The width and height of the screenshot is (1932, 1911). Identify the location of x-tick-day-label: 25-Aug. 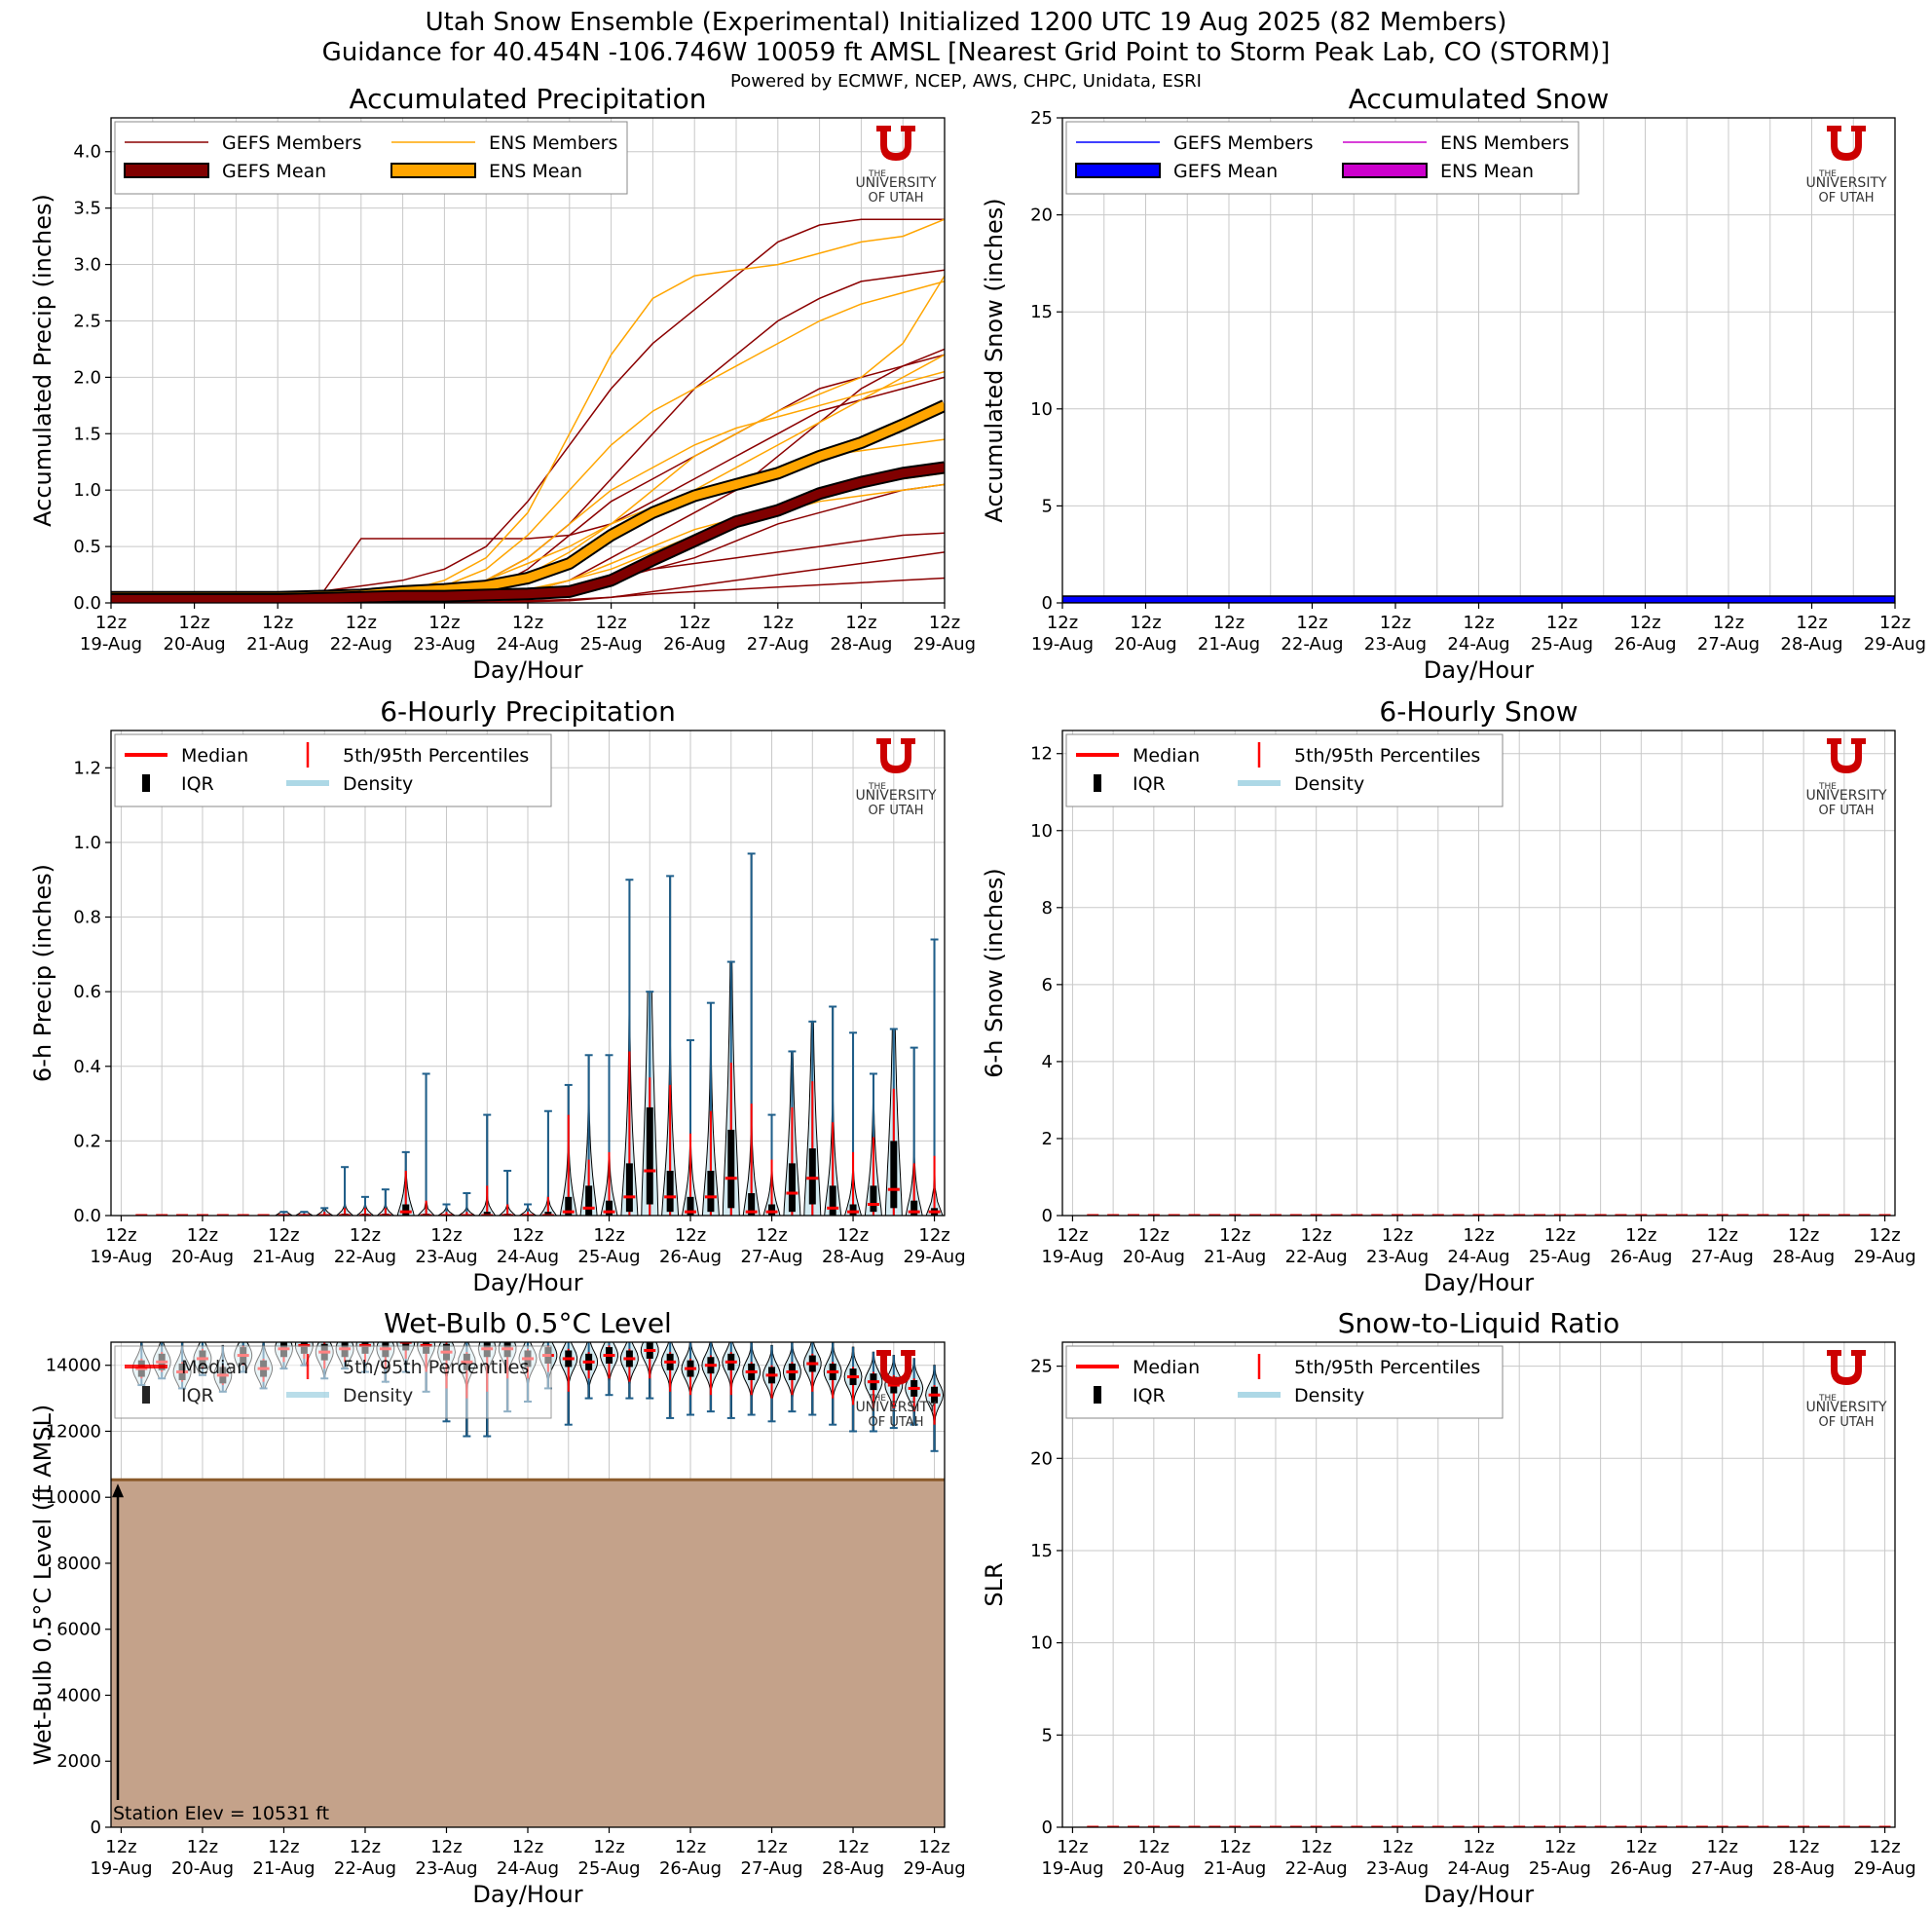
(1560, 1257).